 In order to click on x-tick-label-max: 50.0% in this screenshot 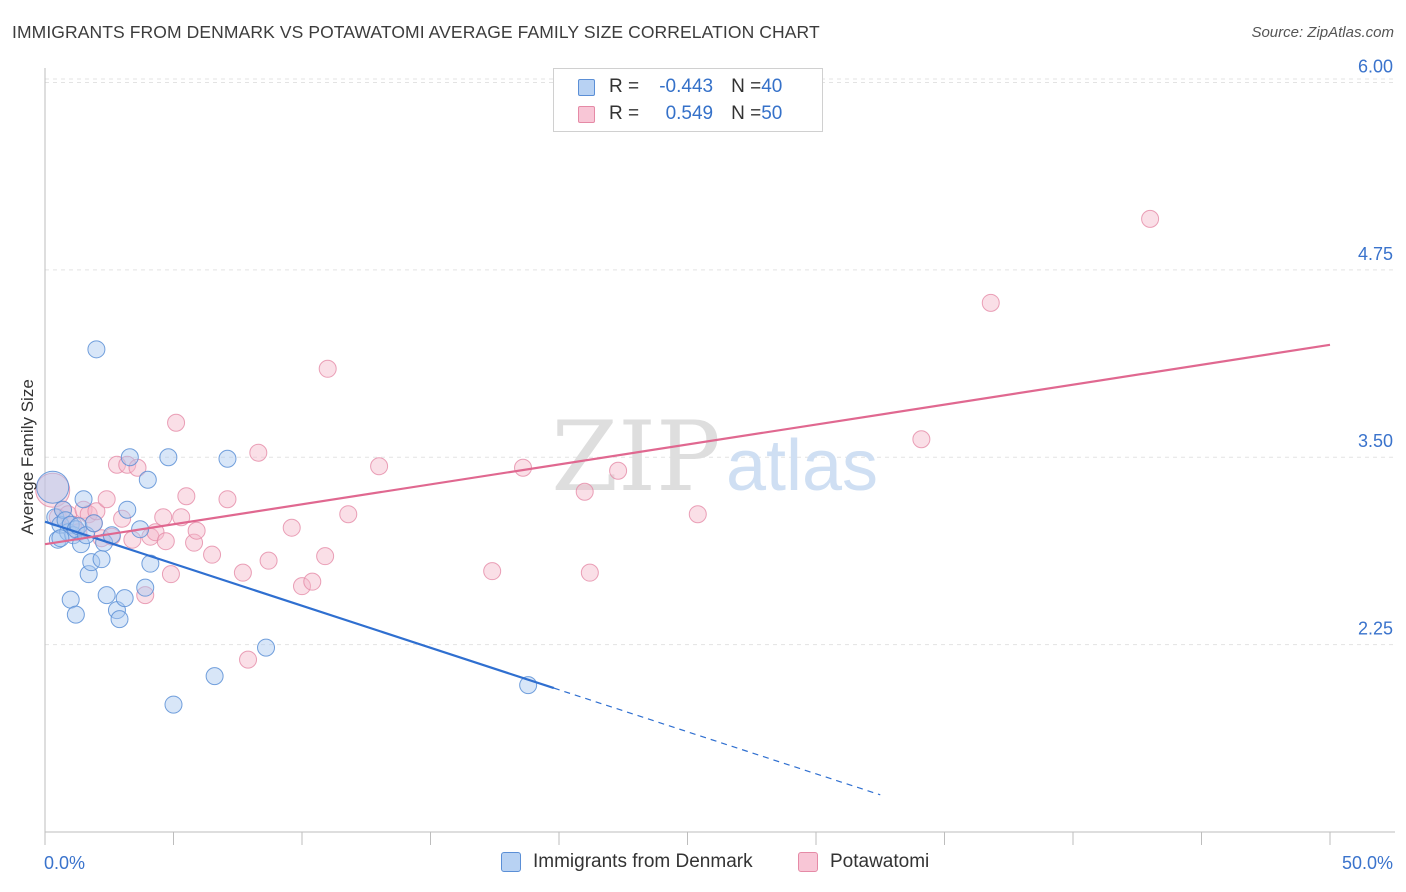, I will do `click(1367, 863)`.